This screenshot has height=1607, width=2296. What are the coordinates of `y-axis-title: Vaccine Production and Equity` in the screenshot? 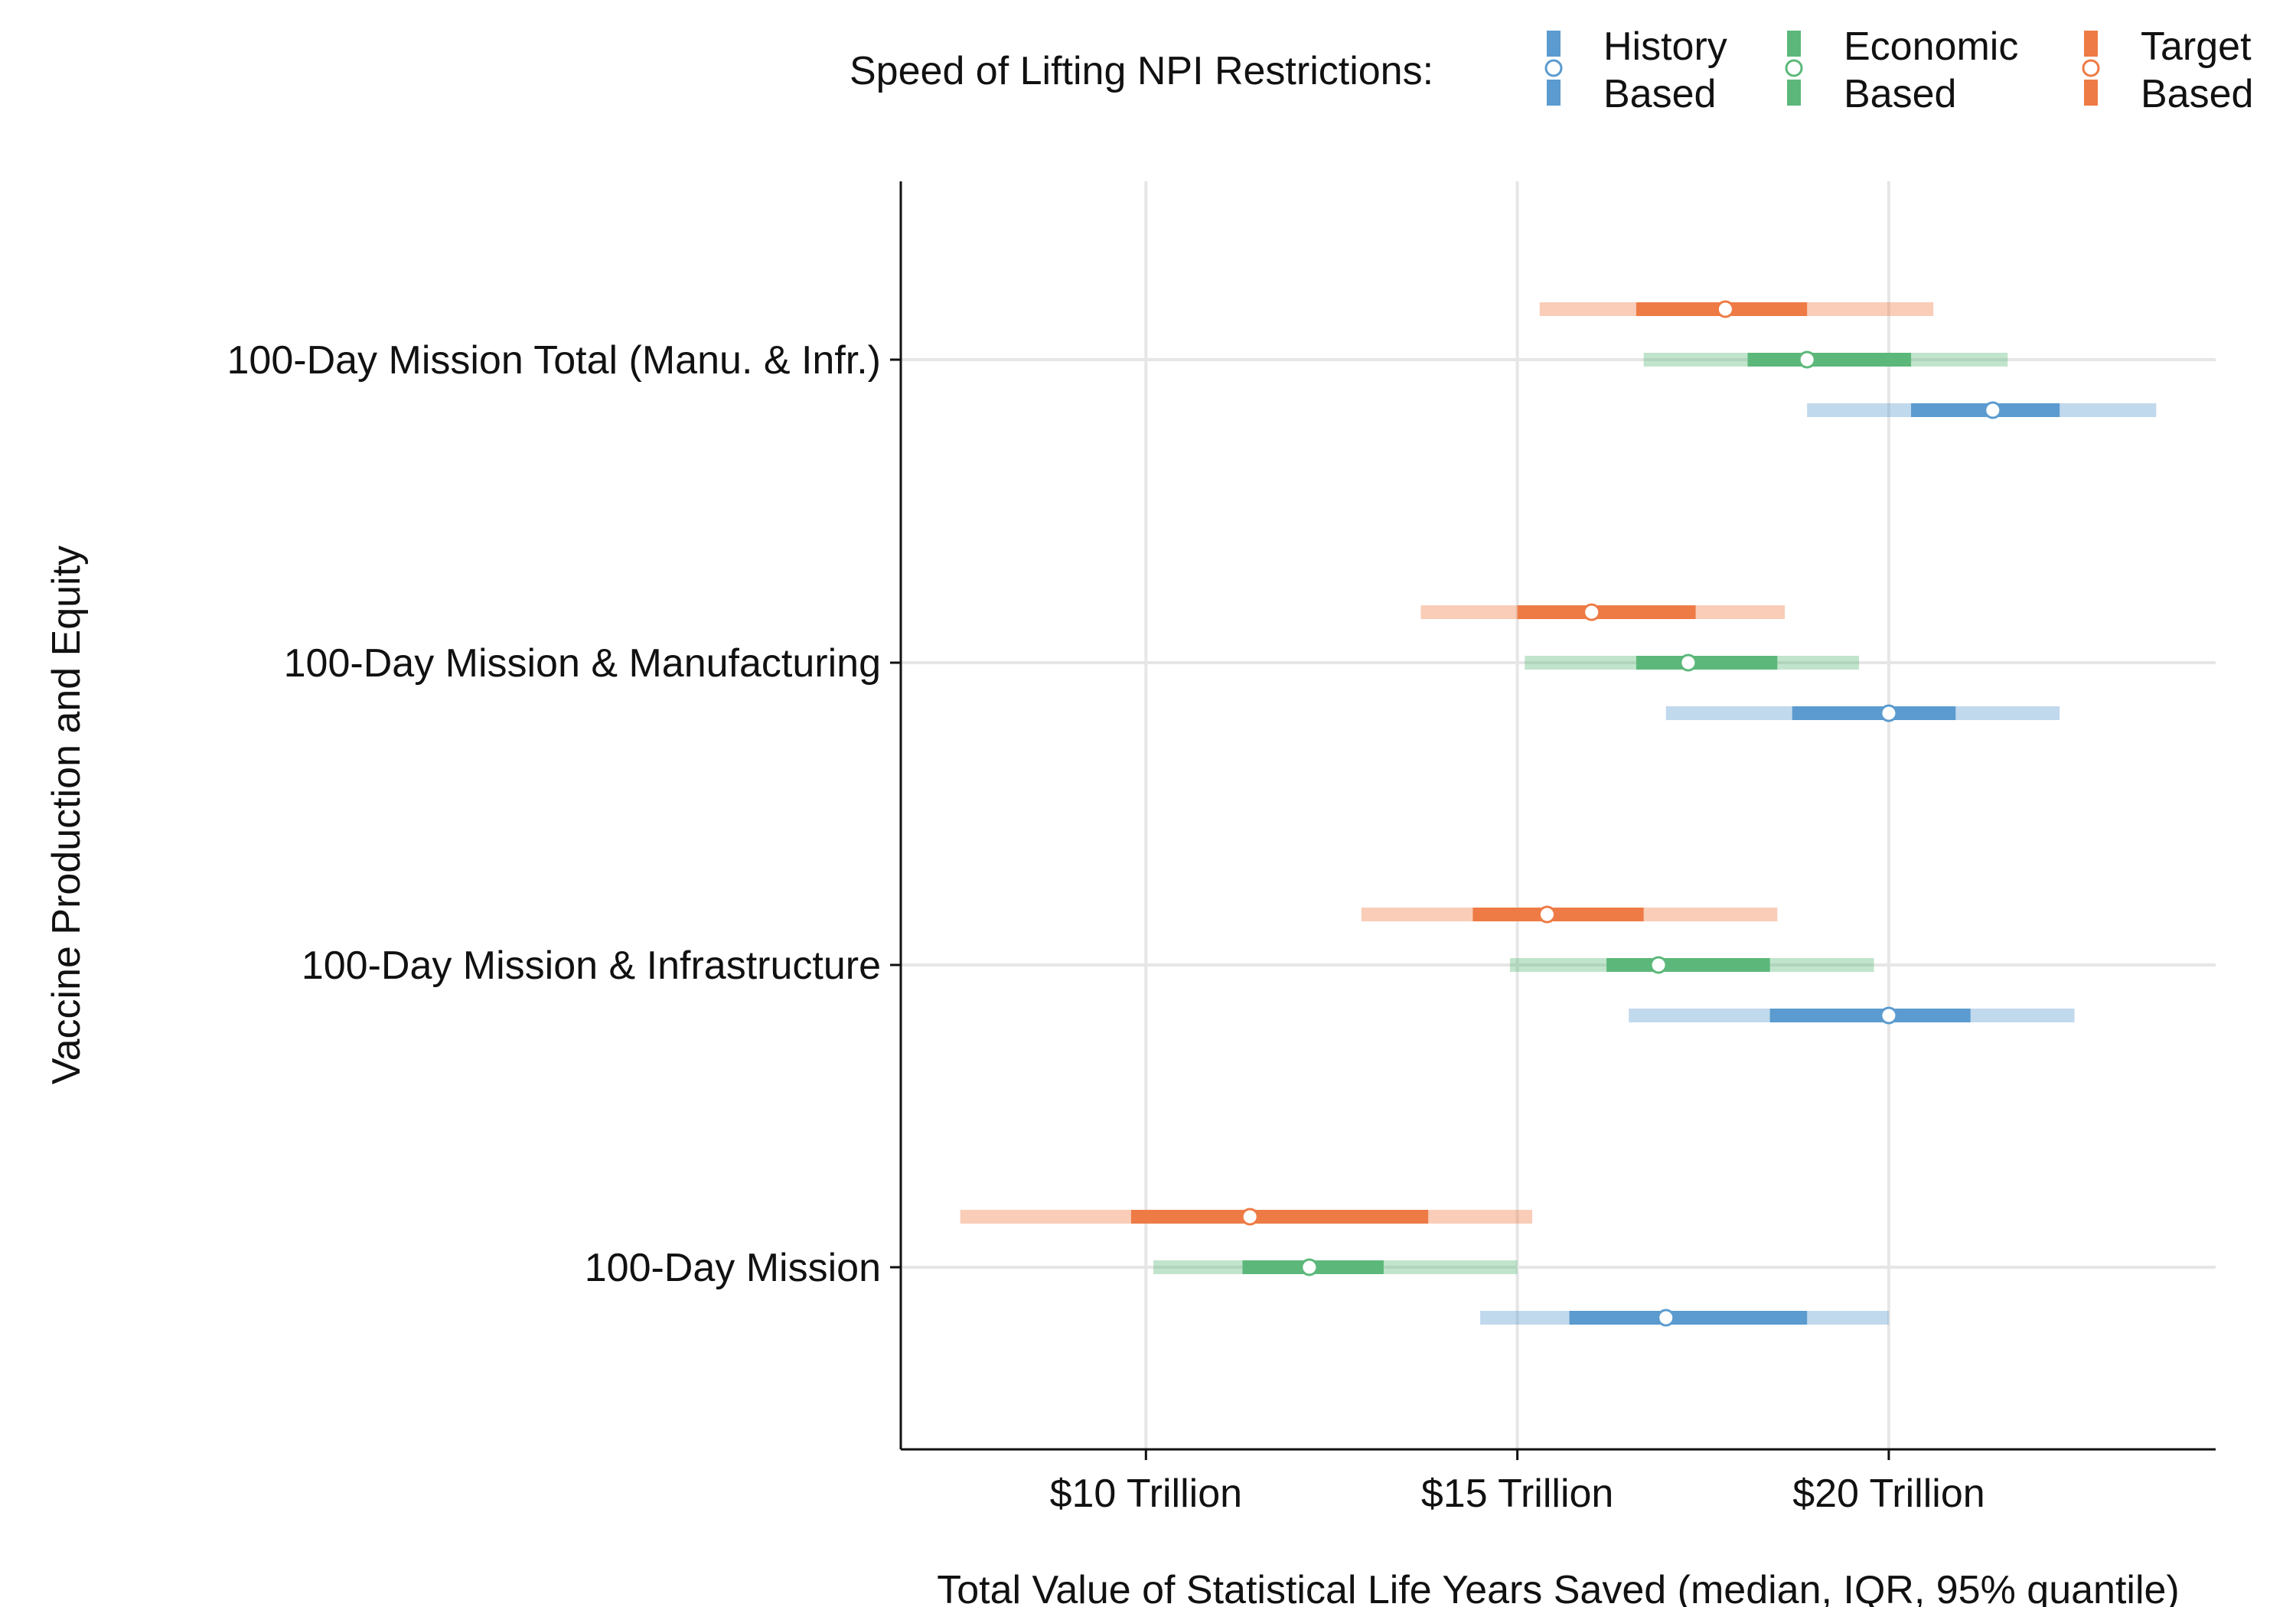 It's located at (66, 815).